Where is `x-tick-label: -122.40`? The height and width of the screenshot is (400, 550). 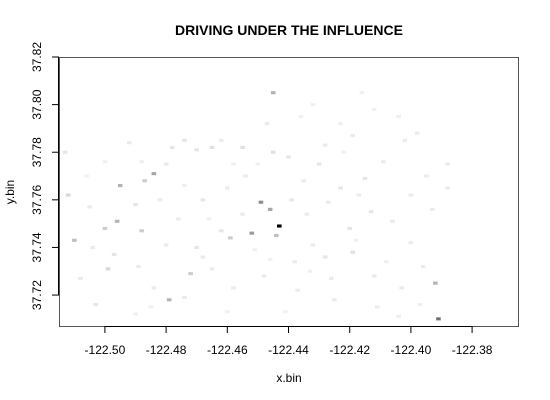
x-tick-label: -122.40 is located at coordinates (411, 350).